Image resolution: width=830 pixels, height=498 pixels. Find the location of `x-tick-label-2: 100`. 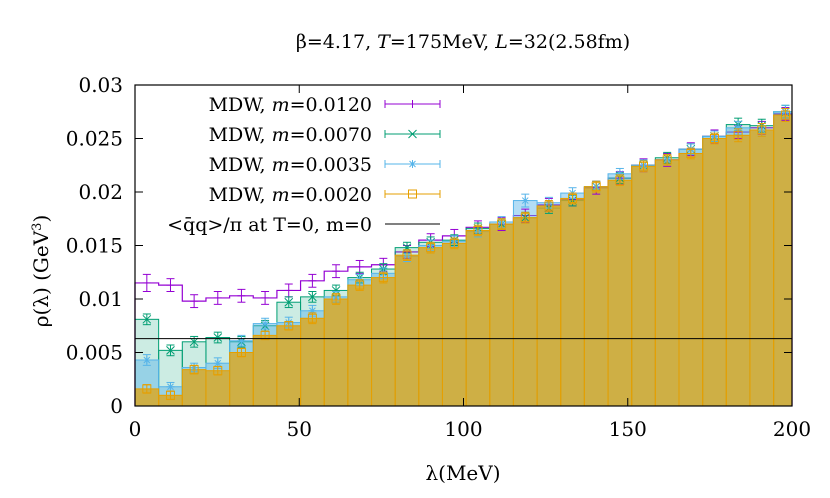

x-tick-label-2: 100 is located at coordinates (463, 429).